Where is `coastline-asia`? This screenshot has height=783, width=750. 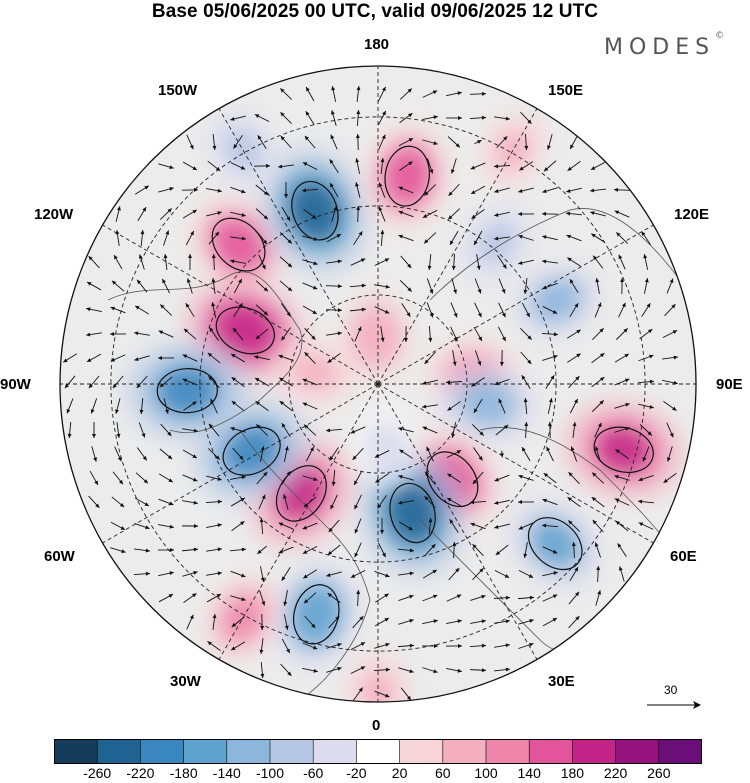 coastline-asia is located at coordinates (555, 254).